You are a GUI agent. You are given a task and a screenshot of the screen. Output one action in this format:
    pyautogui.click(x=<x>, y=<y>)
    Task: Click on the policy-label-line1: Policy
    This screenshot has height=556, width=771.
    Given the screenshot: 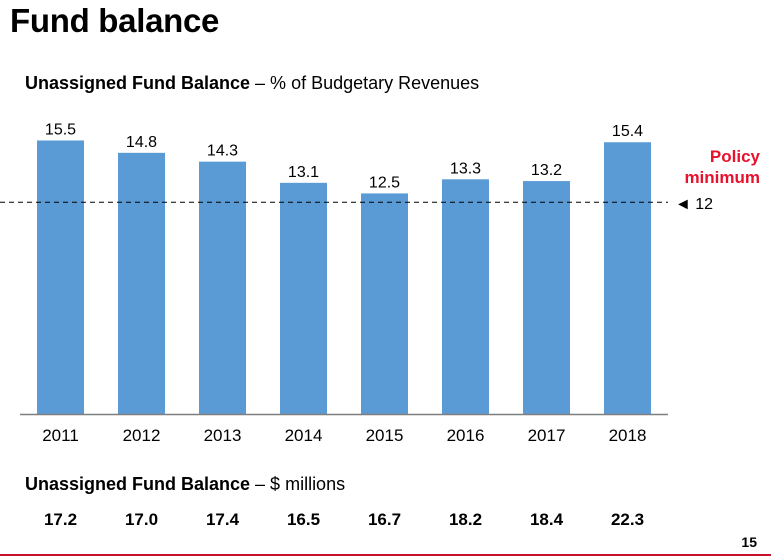 What is the action you would take?
    pyautogui.click(x=734, y=156)
    